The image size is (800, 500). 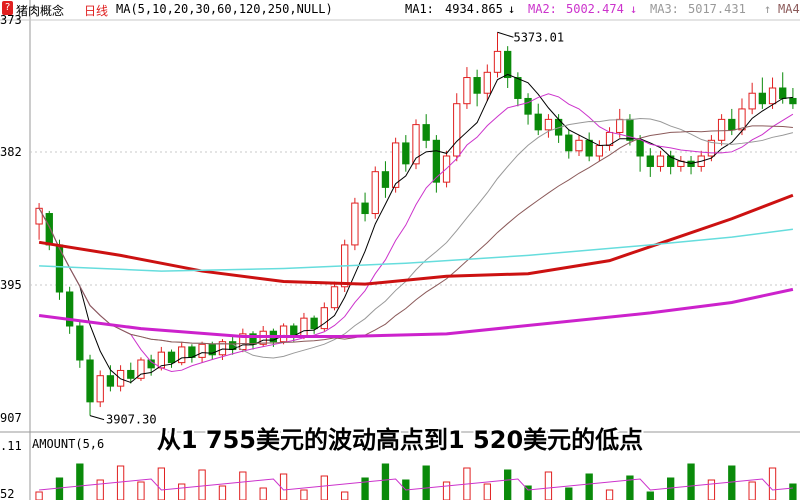 What do you see at coordinates (224, 9) in the screenshot?
I see `ma-params: MA(5,10,20,30,60,120,250,NULL)` at bounding box center [224, 9].